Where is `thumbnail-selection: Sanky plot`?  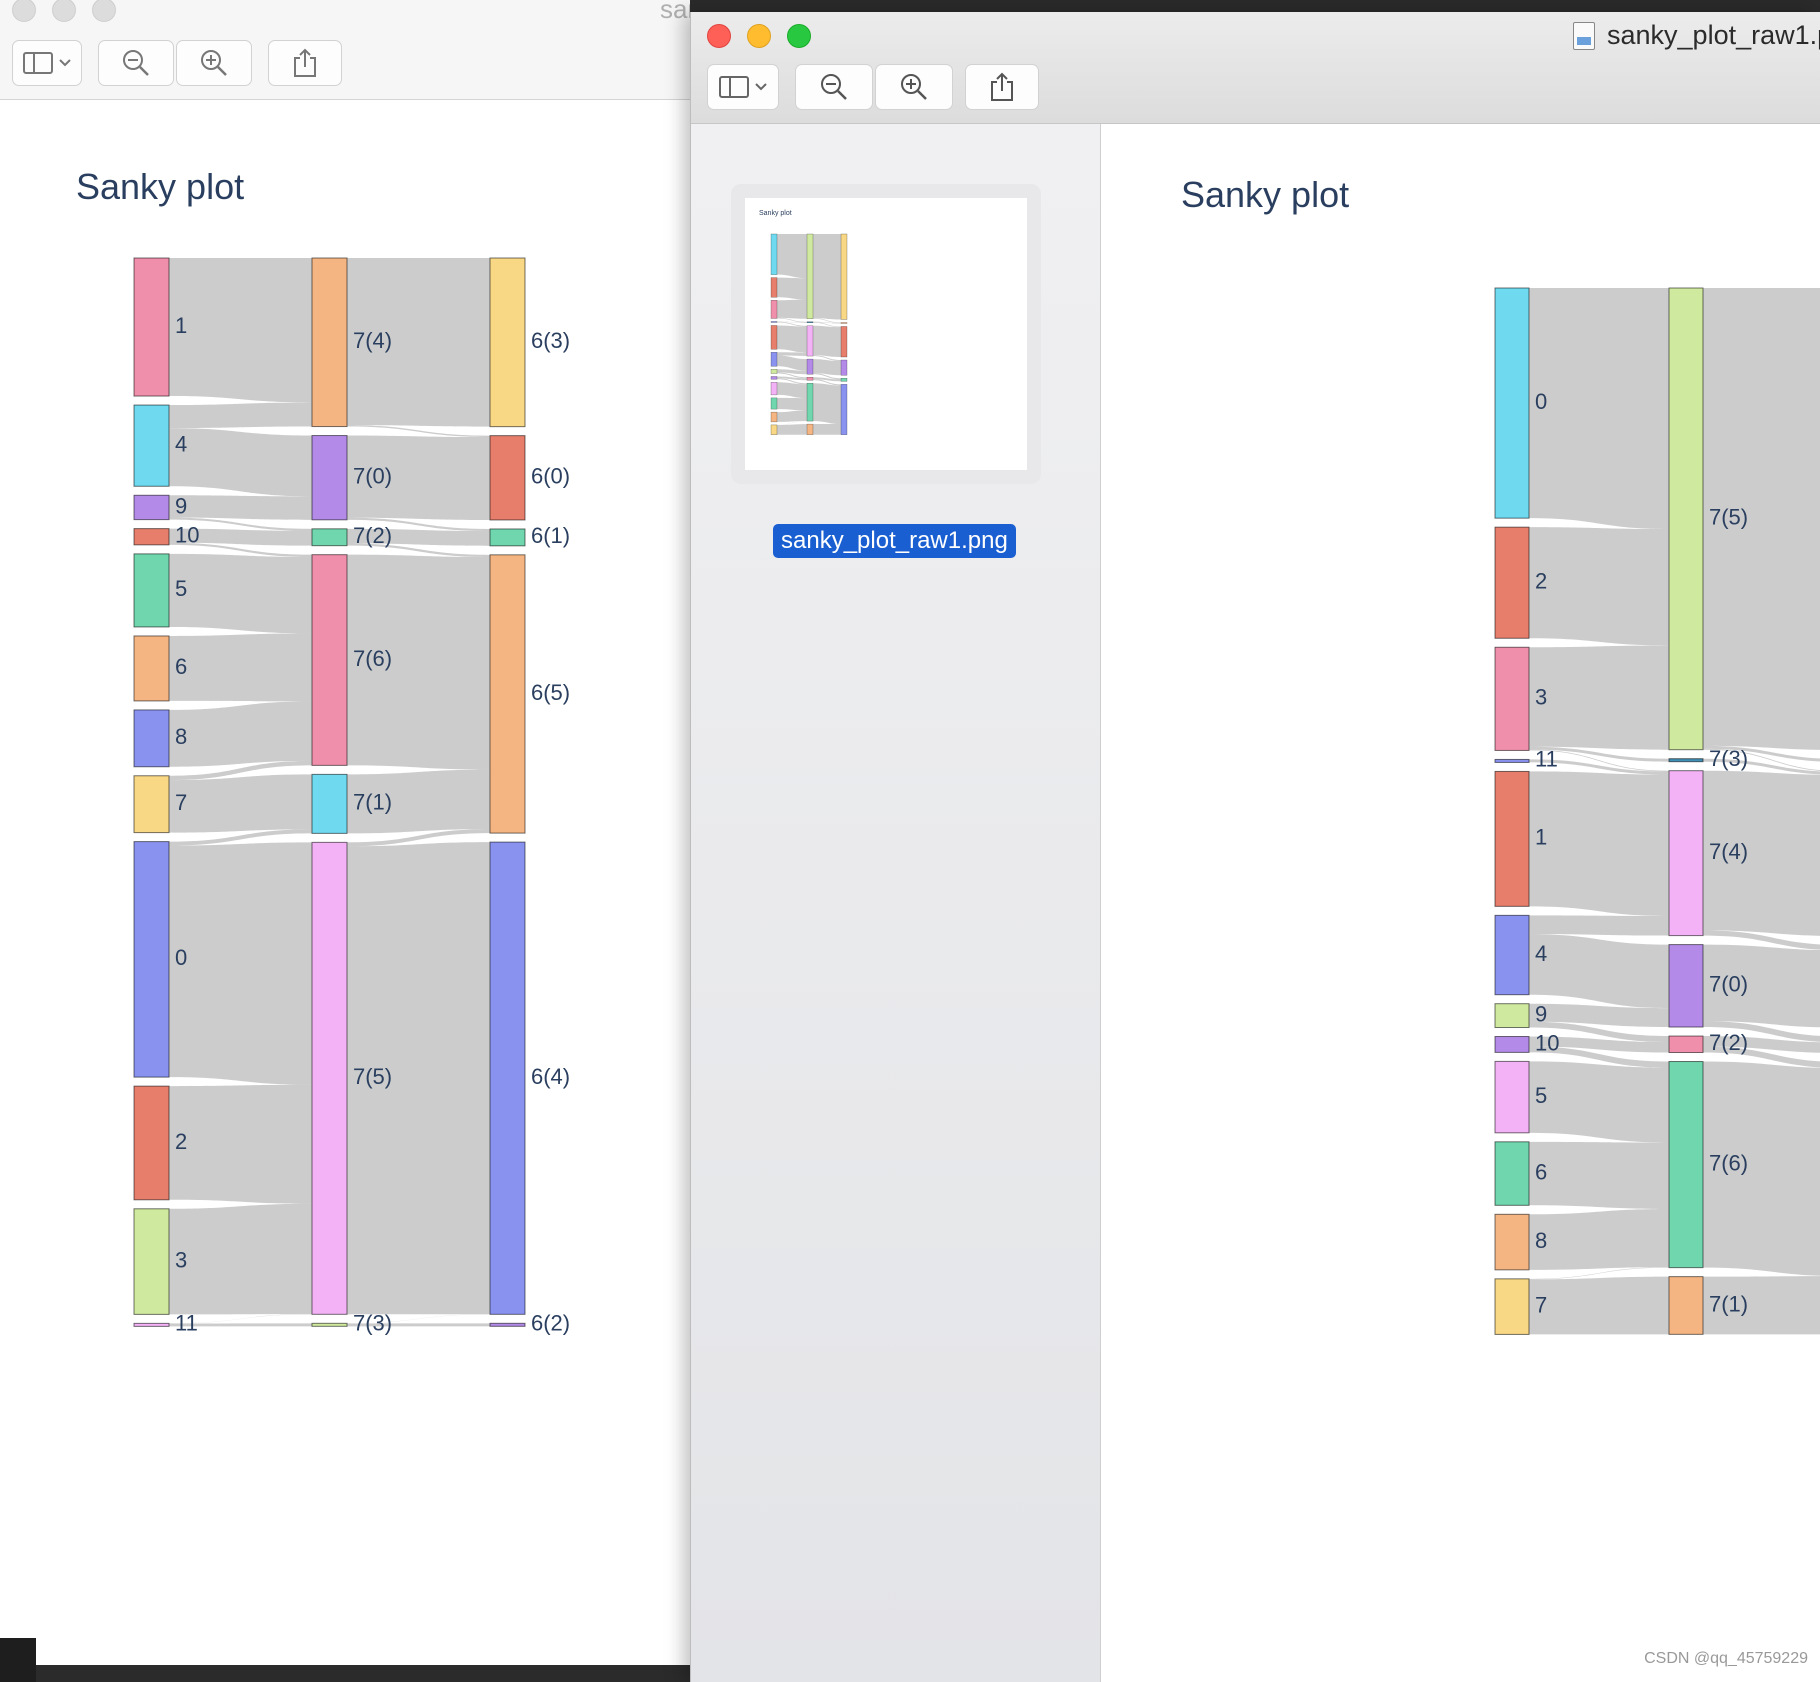 thumbnail-selection: Sanky plot is located at coordinates (886, 334).